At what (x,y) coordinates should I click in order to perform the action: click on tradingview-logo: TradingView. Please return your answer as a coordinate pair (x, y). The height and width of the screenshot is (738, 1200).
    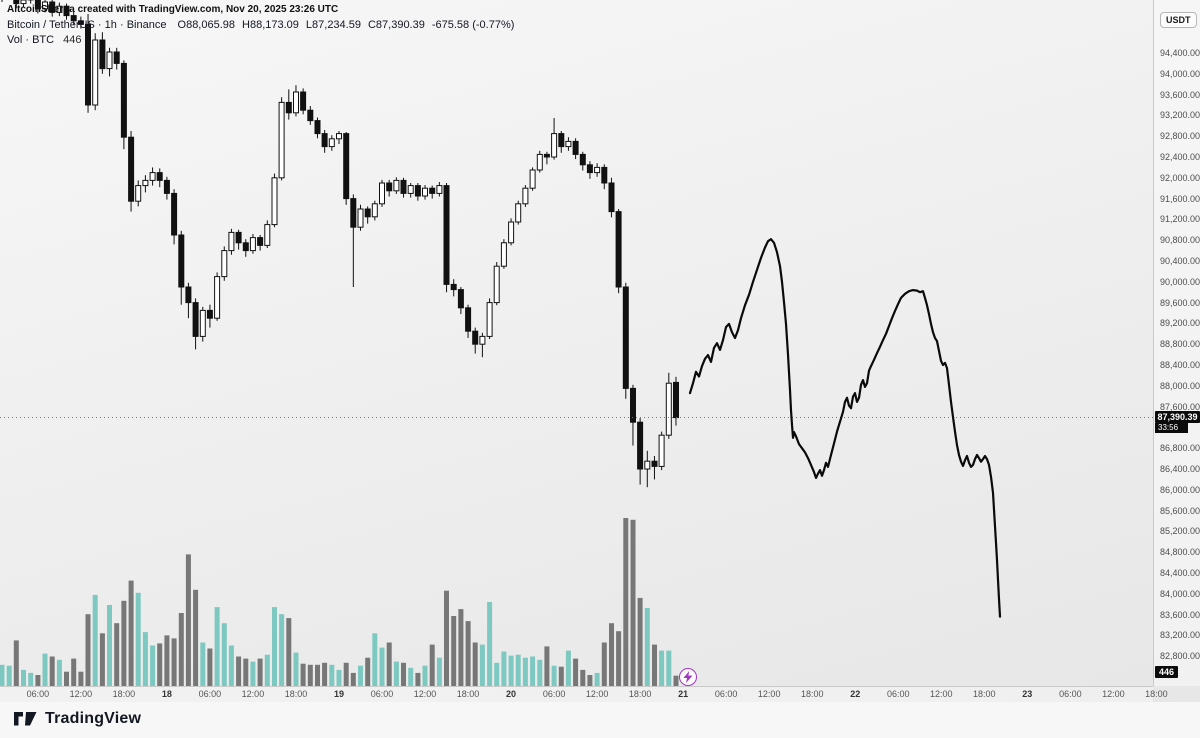
    Looking at the image, I should click on (77, 719).